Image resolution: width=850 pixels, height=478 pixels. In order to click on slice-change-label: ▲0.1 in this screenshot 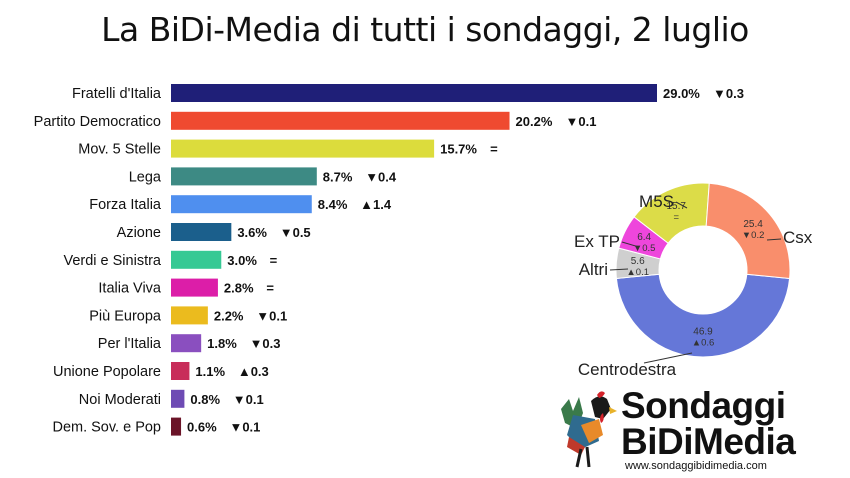, I will do `click(637, 272)`.